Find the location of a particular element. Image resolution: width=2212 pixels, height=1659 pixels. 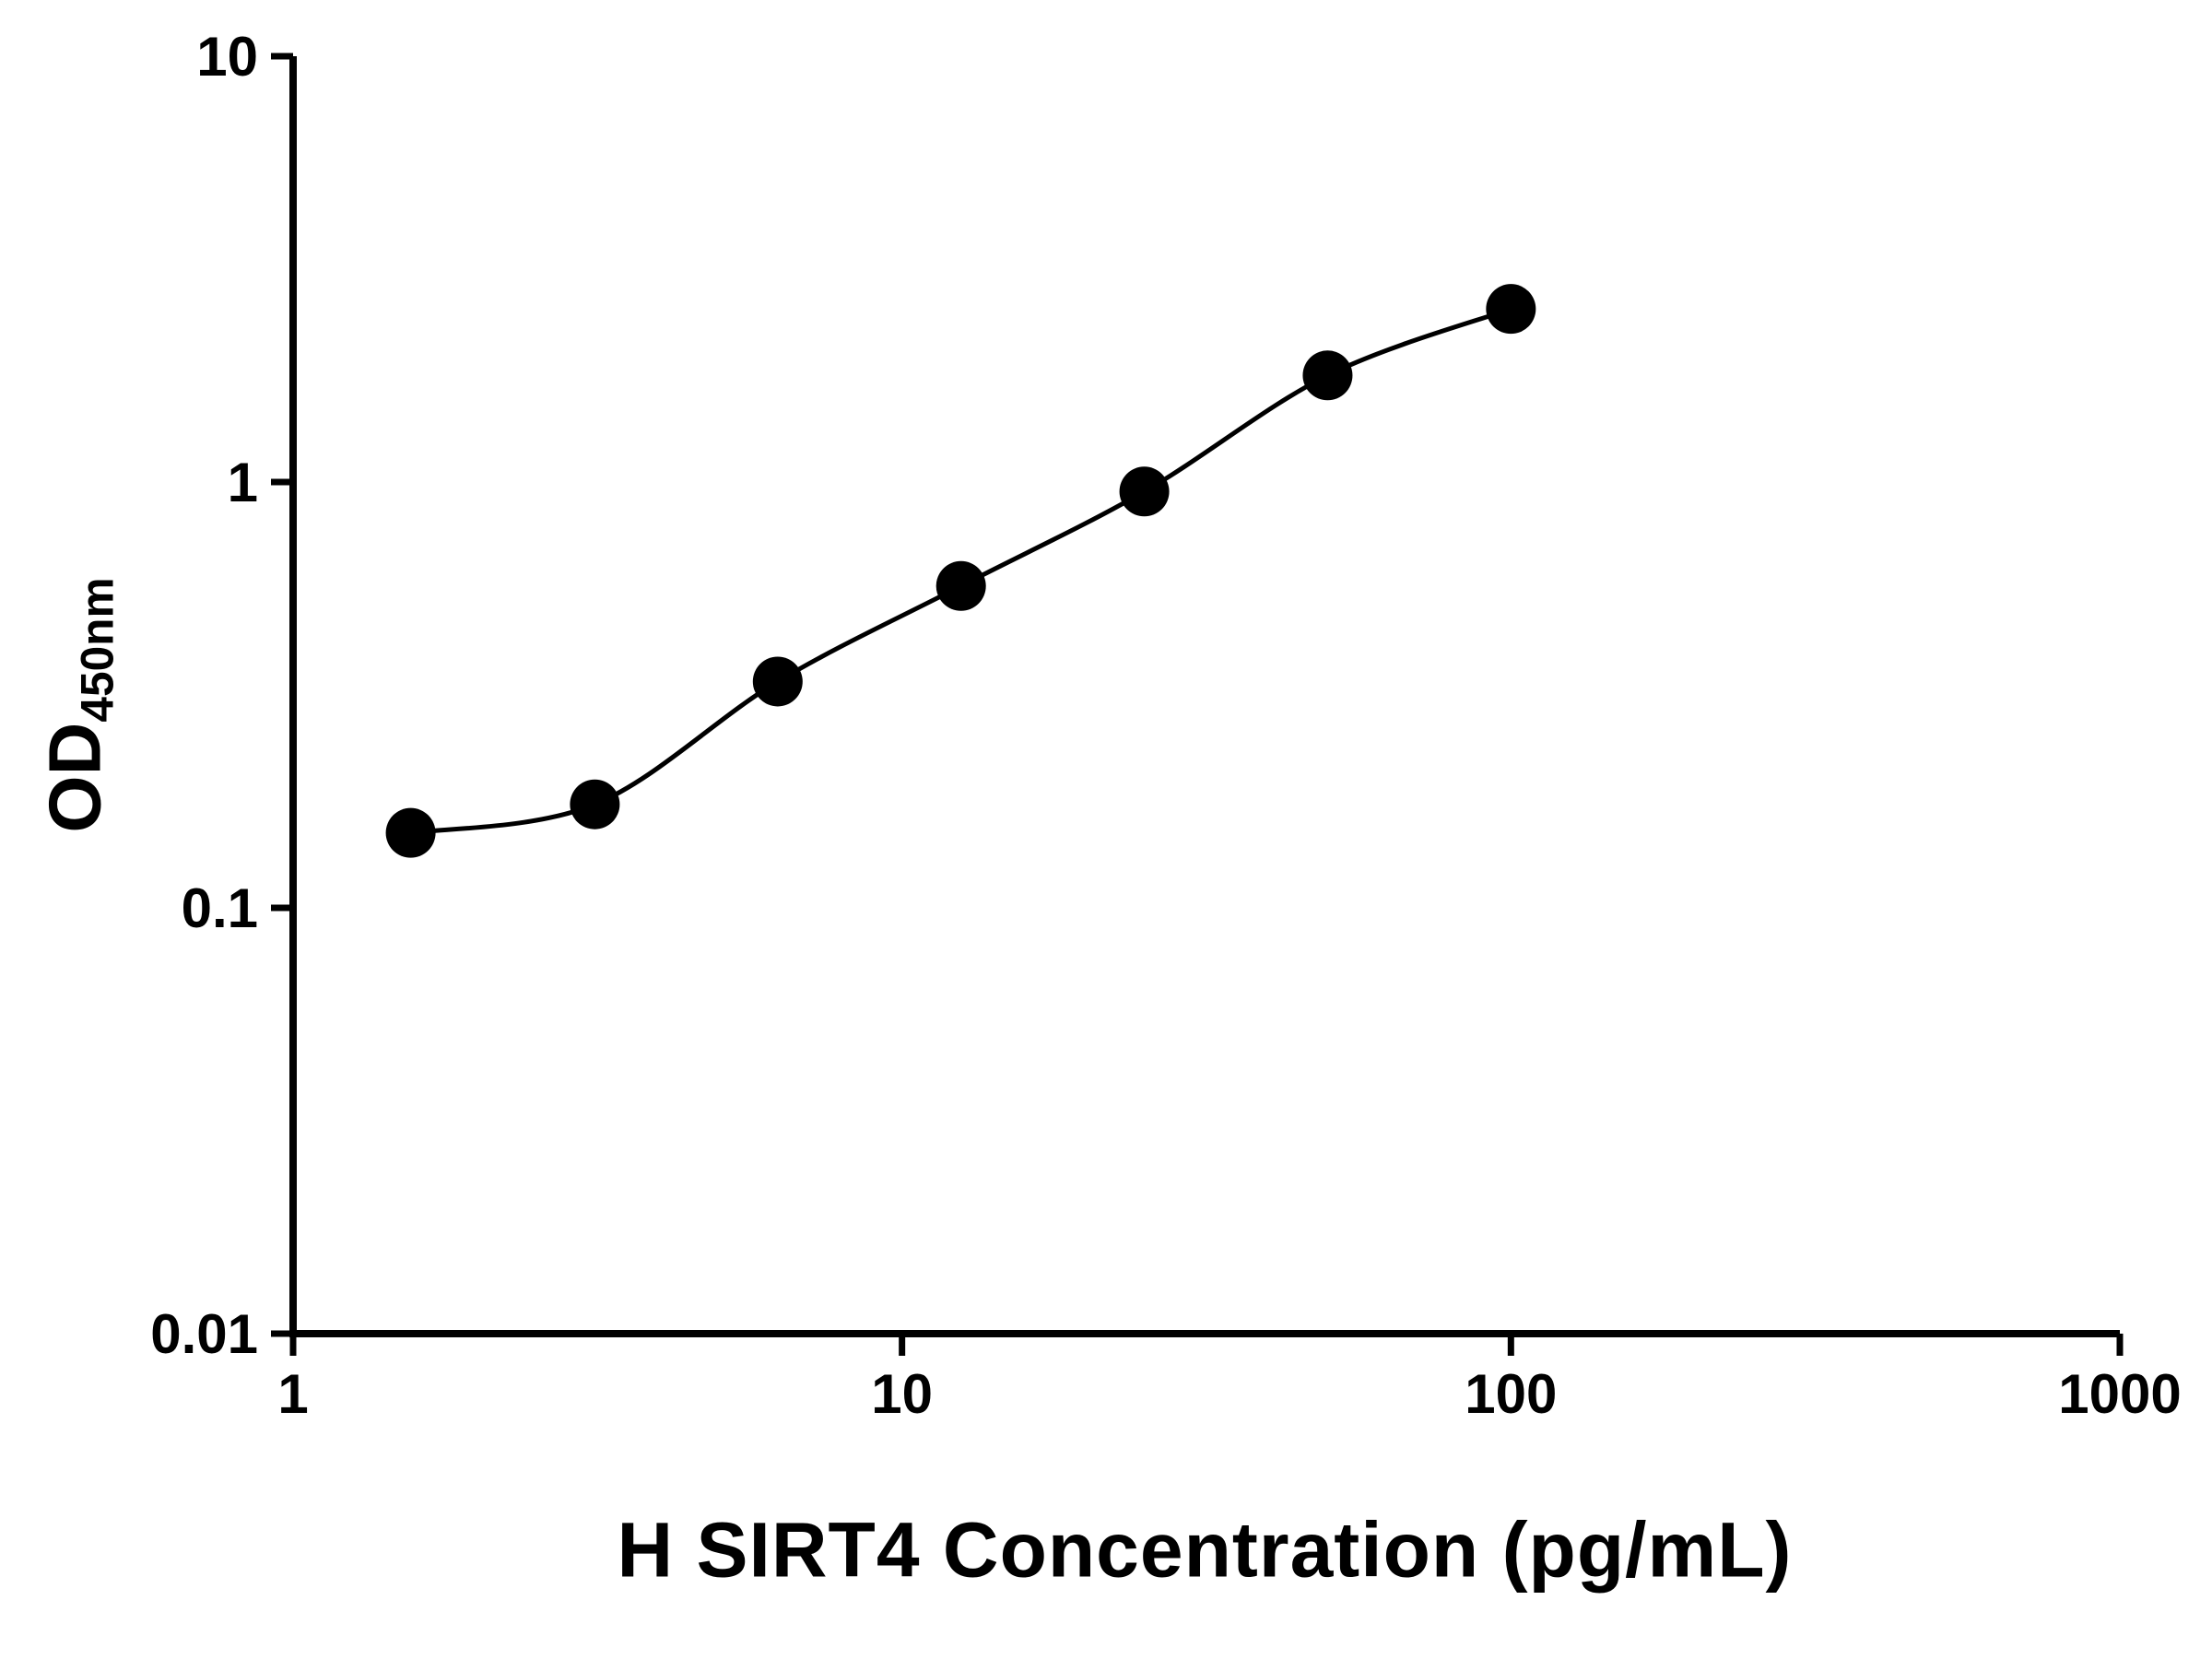

y-tick-label: 0.1 is located at coordinates (220, 908).